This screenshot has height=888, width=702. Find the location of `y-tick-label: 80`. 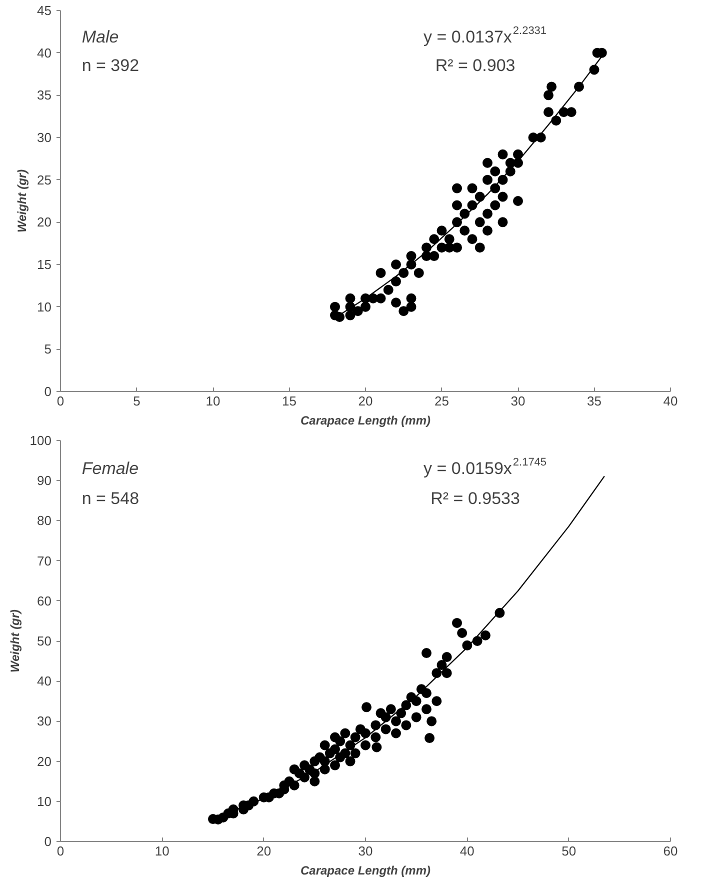

y-tick-label: 80 is located at coordinates (44, 520).